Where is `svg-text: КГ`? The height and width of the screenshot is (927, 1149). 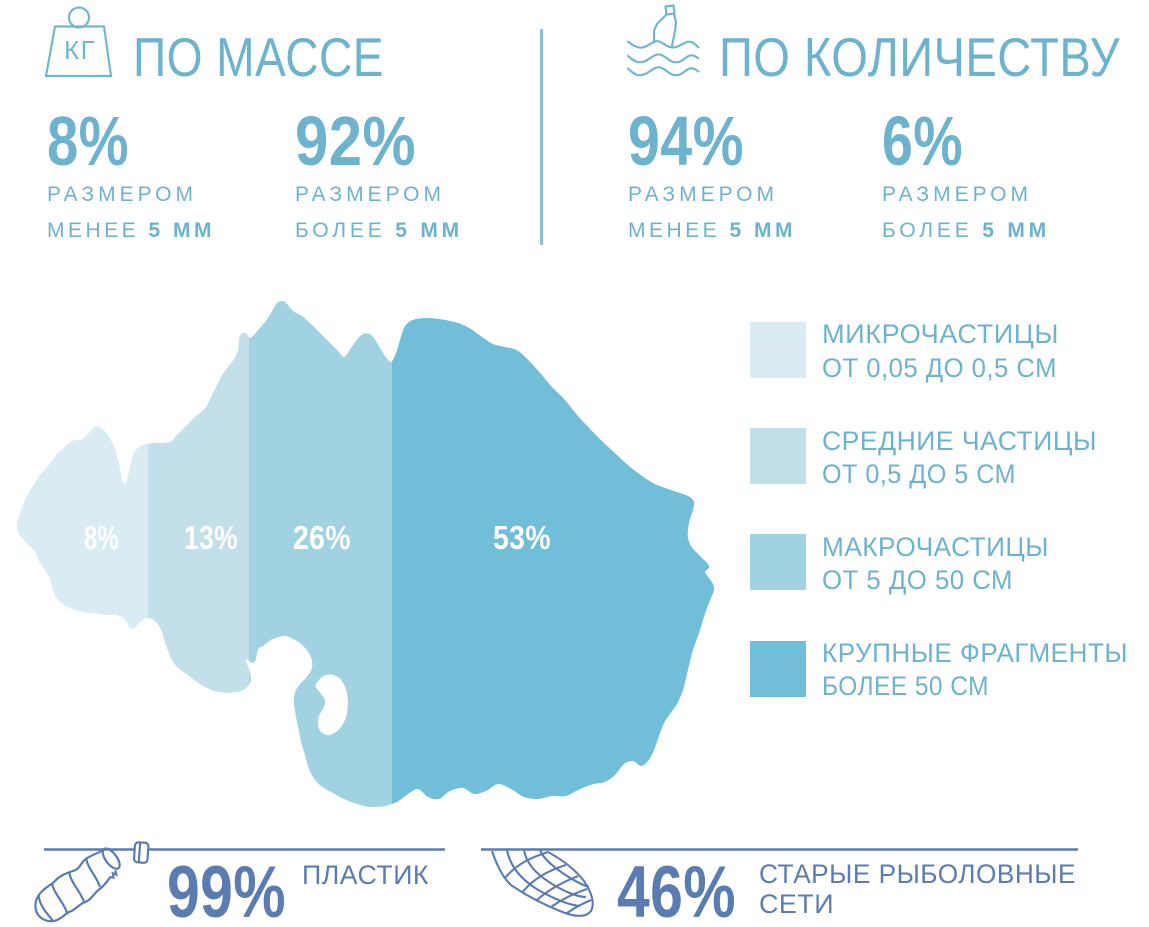 svg-text: КГ is located at coordinates (80, 50).